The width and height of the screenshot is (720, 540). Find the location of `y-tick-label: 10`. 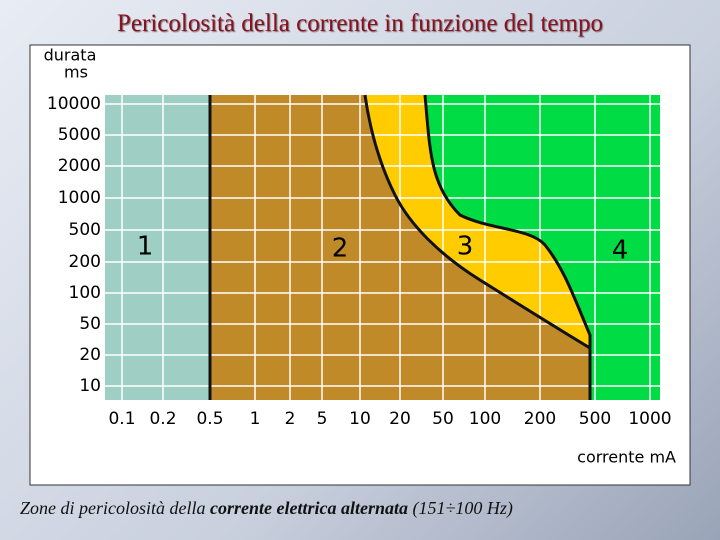

y-tick-label: 10 is located at coordinates (90, 386).